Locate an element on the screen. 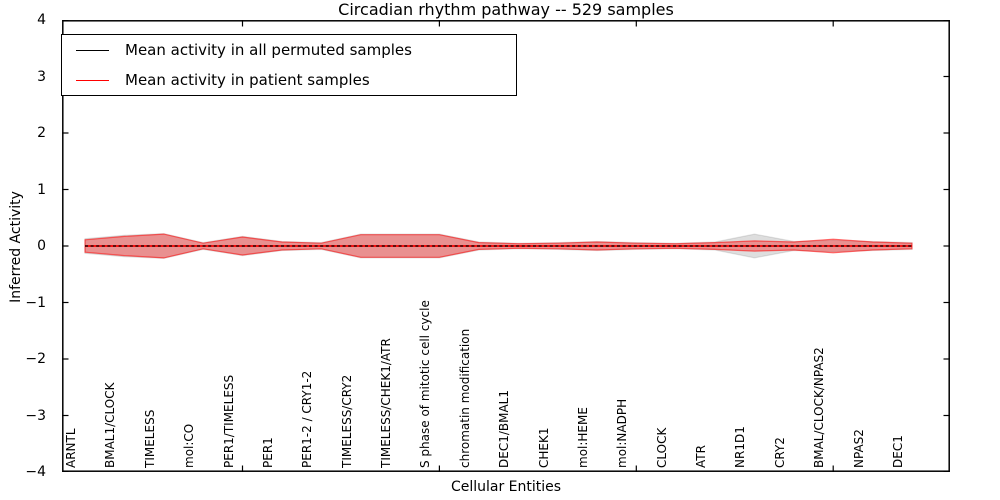  chart-title: Circadian rhythm pathway -- 529 samples is located at coordinates (506, 9).